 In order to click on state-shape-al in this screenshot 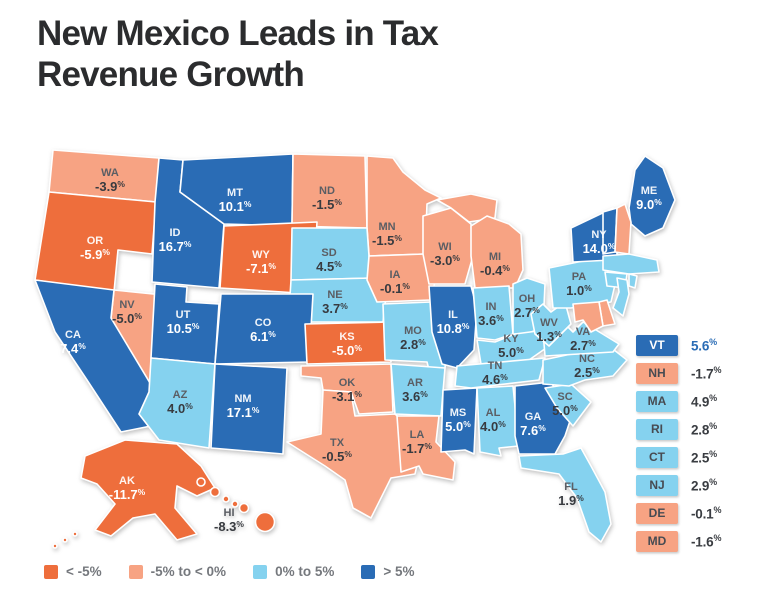, I will do `click(498, 421)`.